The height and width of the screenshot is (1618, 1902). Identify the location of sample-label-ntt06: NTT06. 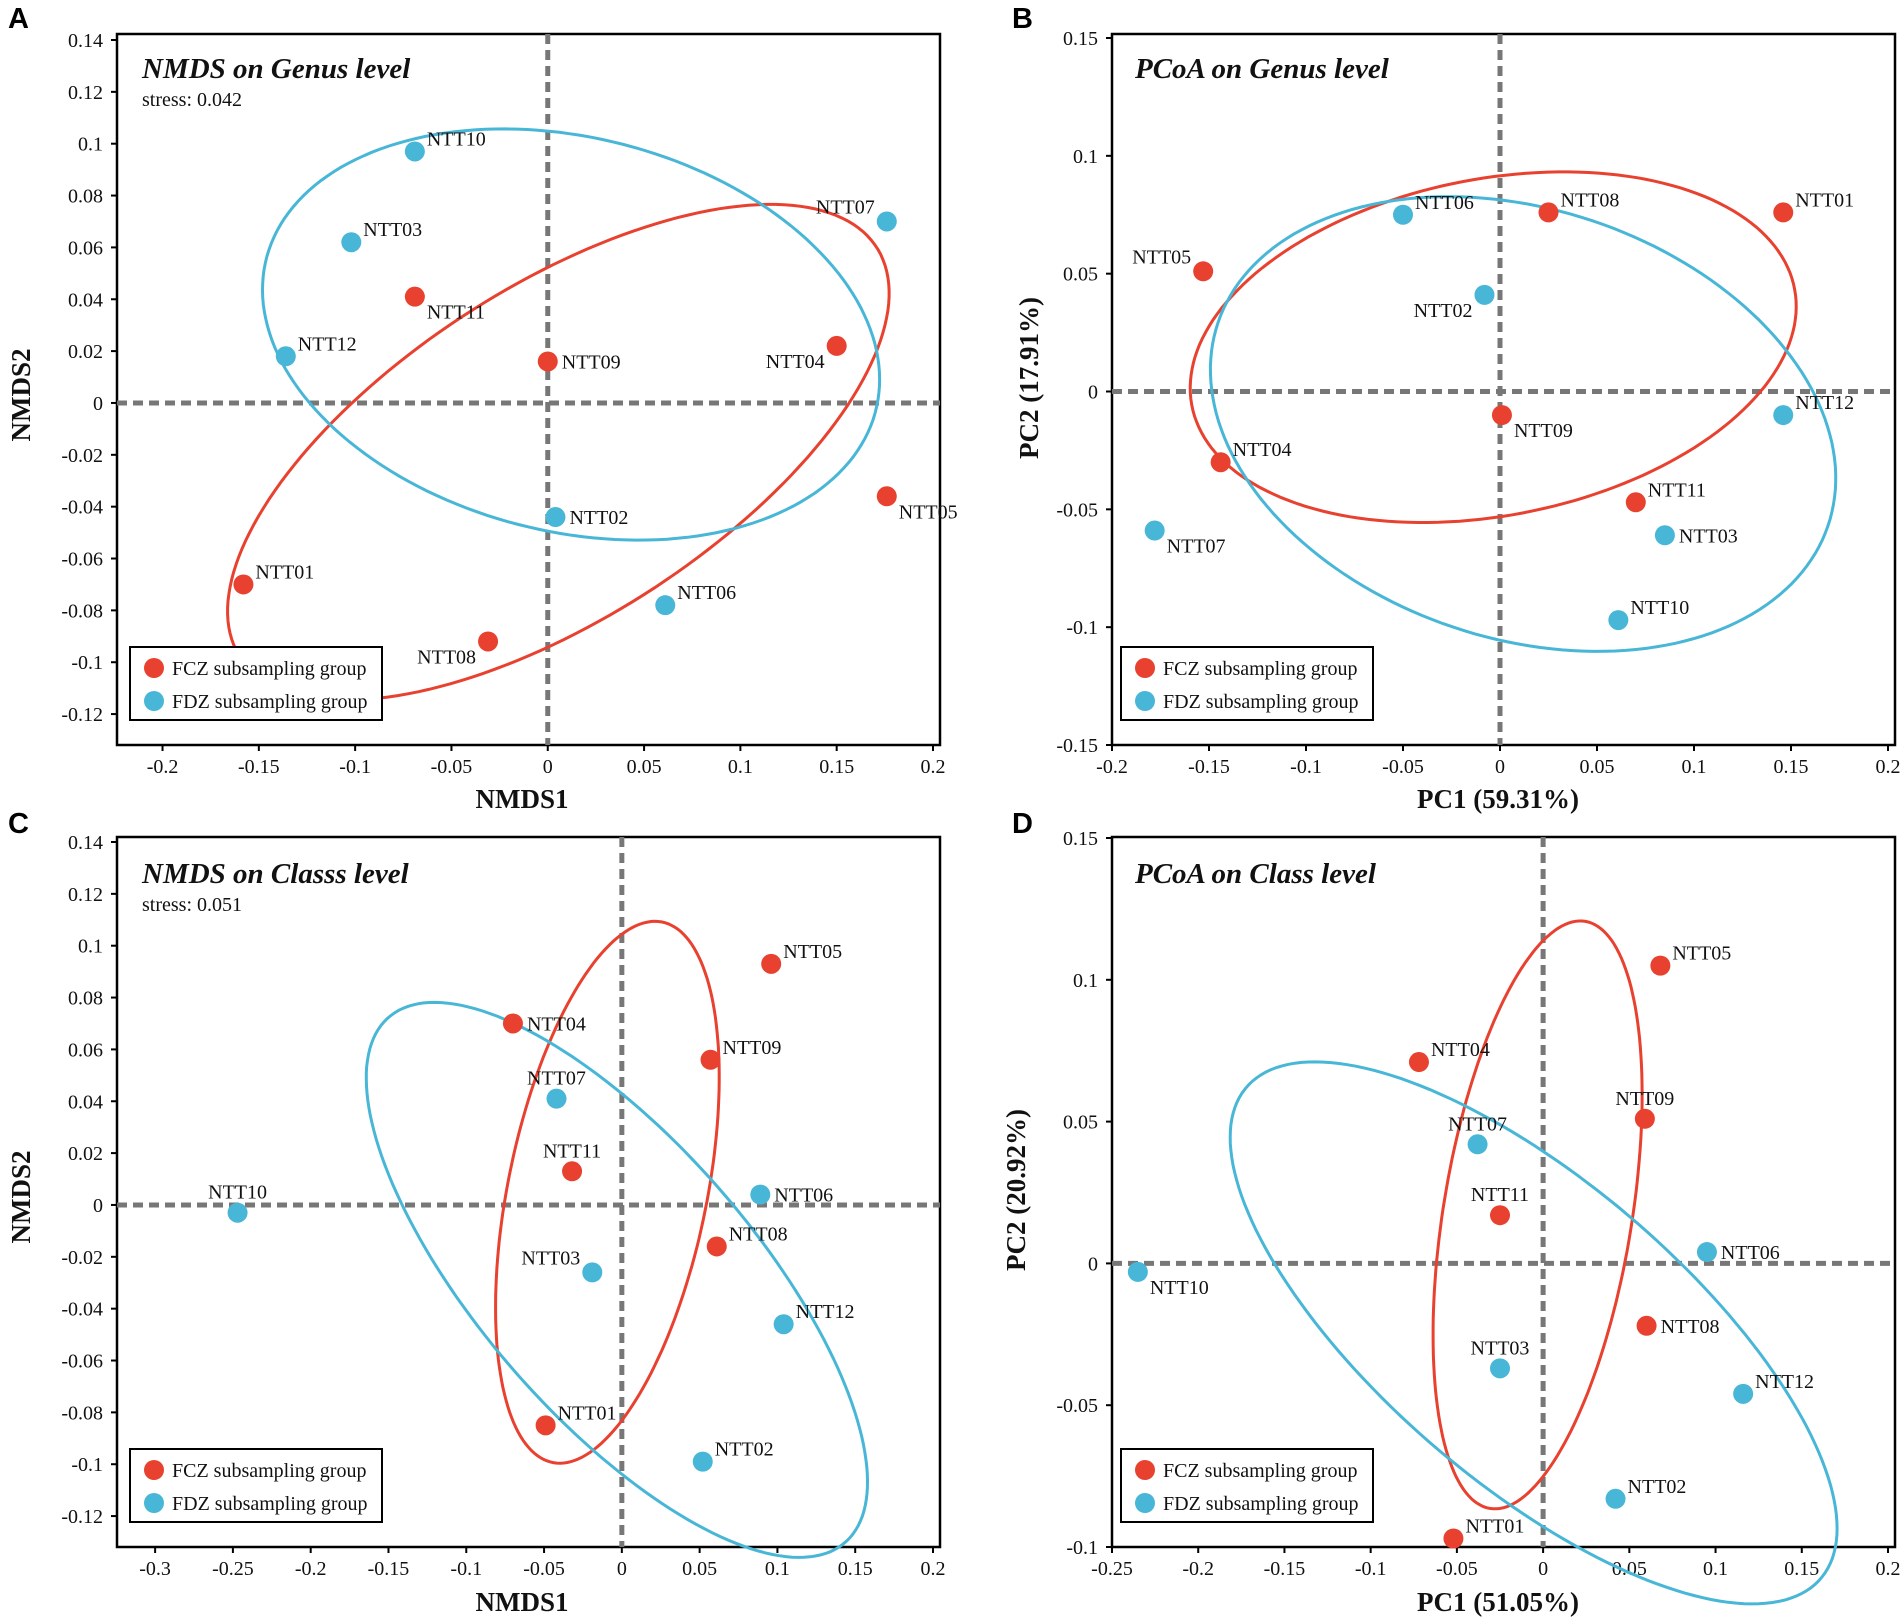
(1750, 1253).